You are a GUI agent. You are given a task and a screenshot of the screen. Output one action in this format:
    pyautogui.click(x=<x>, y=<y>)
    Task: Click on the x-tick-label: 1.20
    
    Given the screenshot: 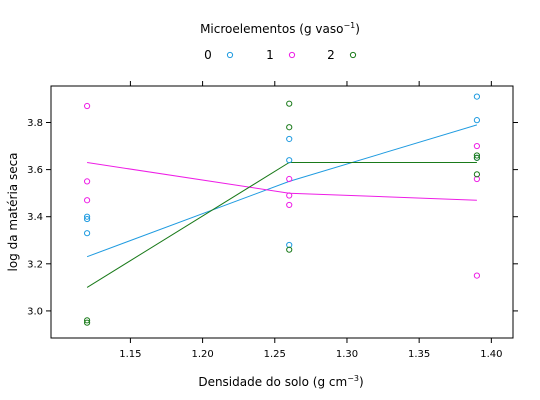 What is the action you would take?
    pyautogui.click(x=202, y=354)
    